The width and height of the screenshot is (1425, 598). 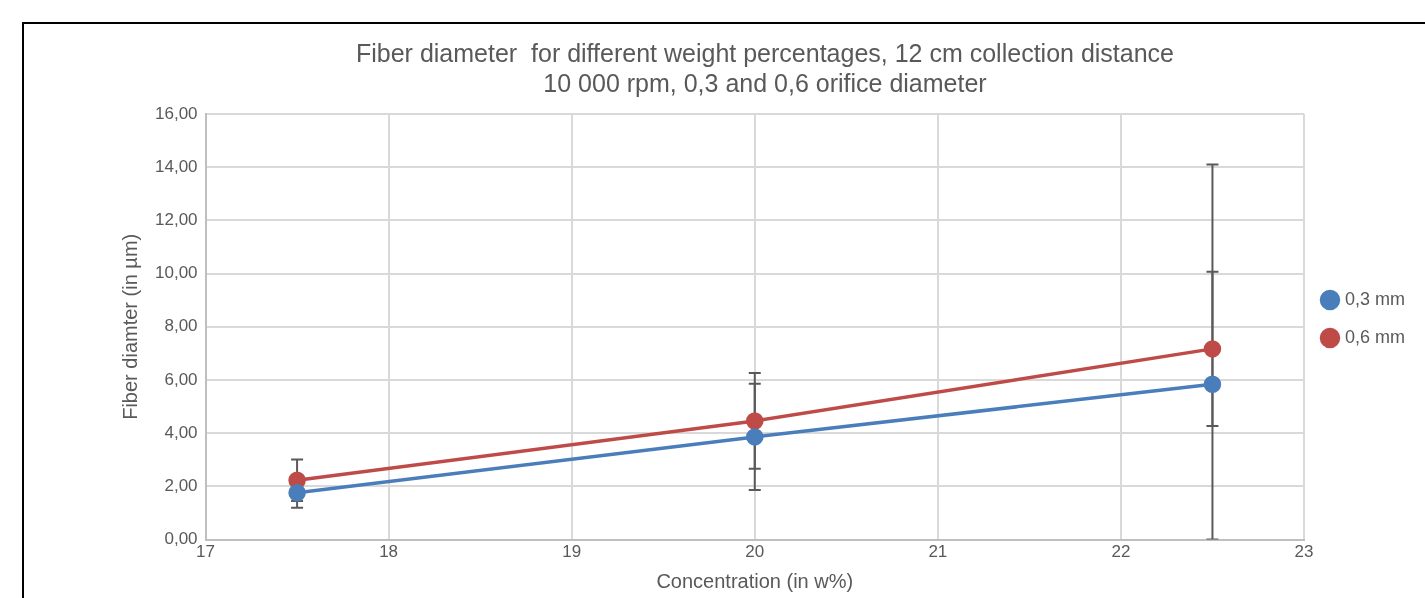 I want to click on x-tick-label: 20, so click(x=755, y=552).